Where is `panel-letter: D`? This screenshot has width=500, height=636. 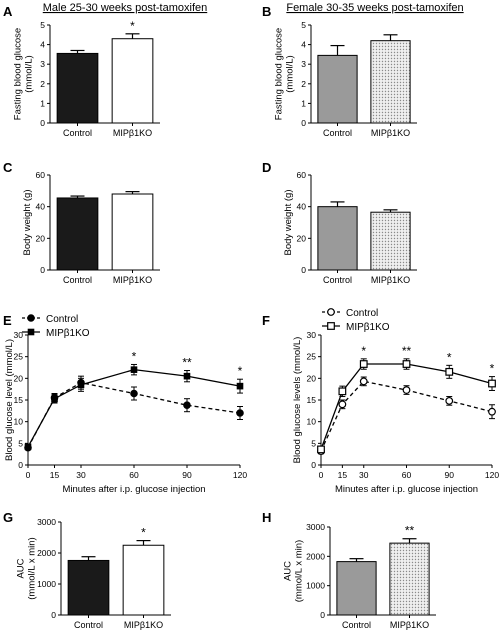
panel-letter: D is located at coordinates (266, 167).